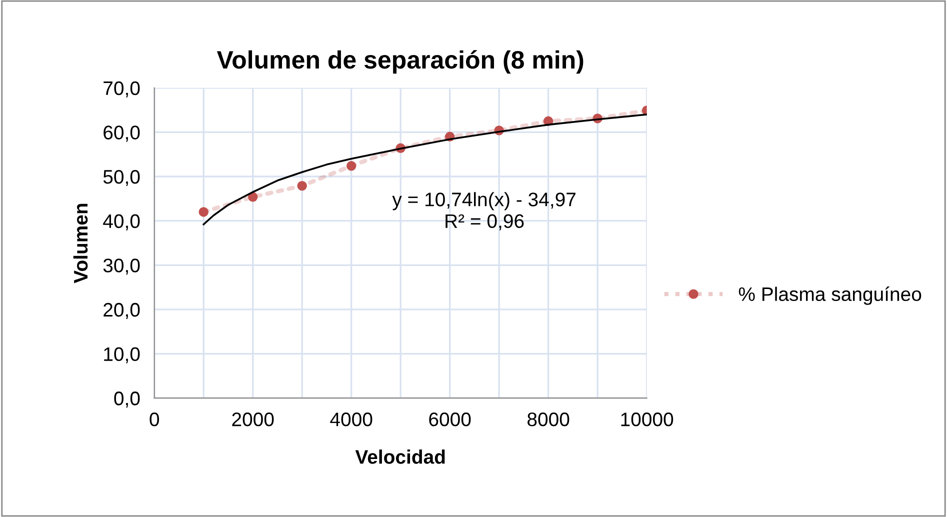  Describe the element at coordinates (484, 211) in the screenshot. I see `annotation: y = 10,74ln(x) - 34,97 R² = 0,96` at that location.